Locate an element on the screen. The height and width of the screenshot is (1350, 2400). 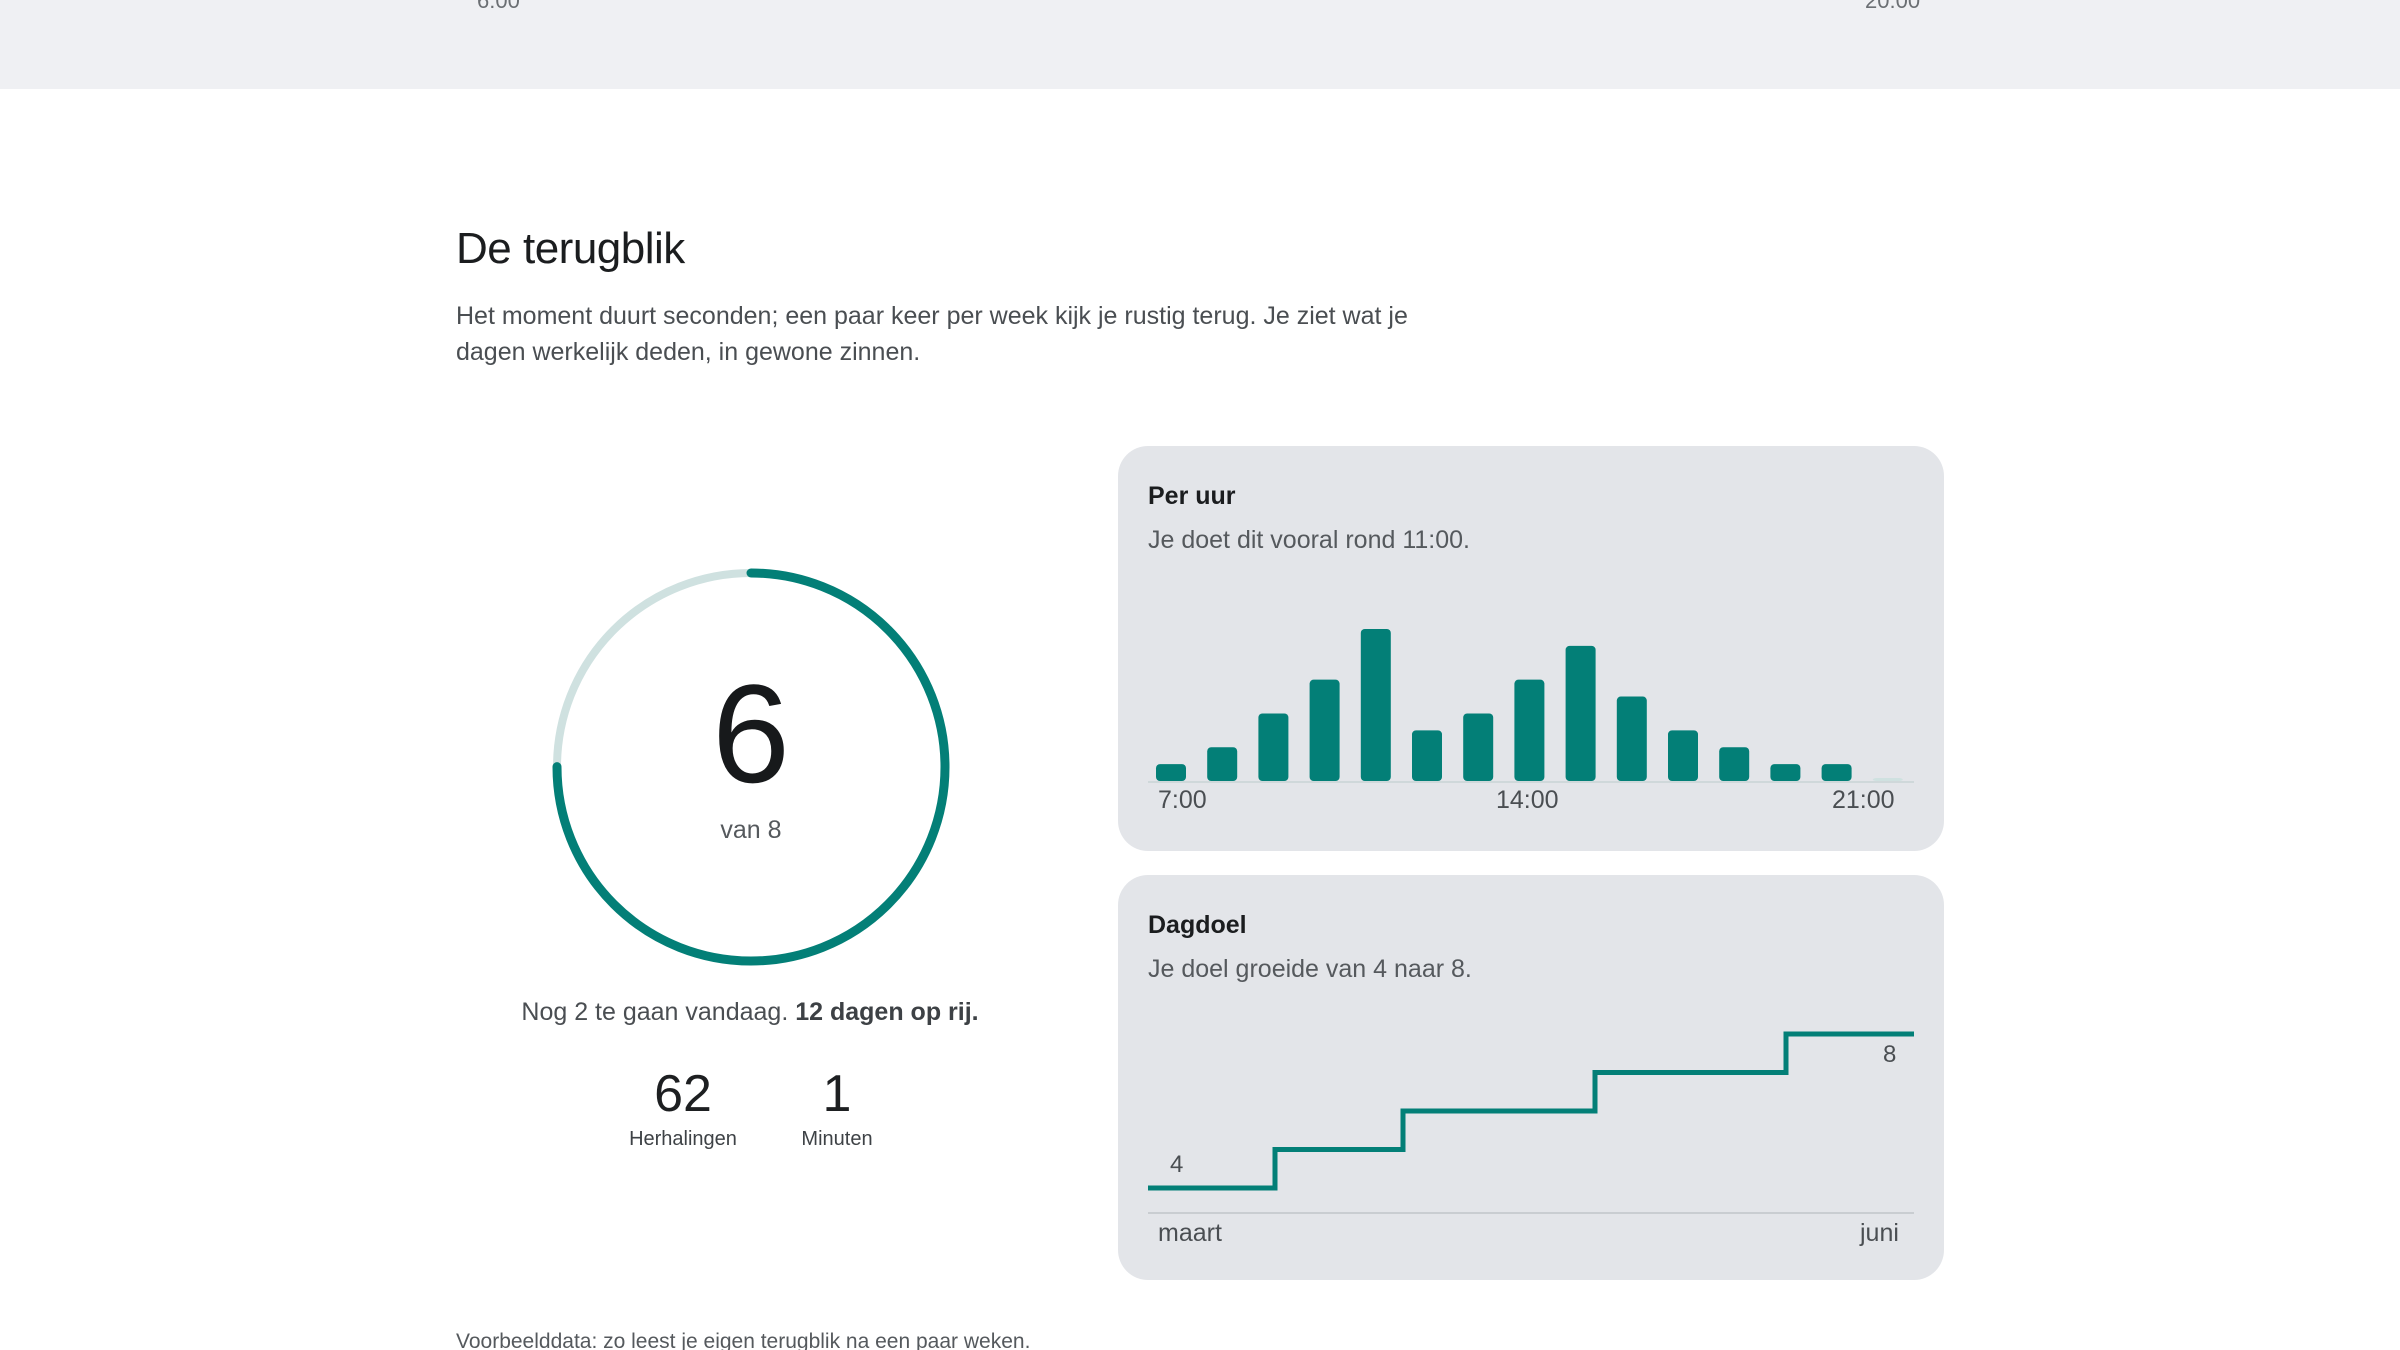
hourly-bar-14:00 is located at coordinates (1529, 730).